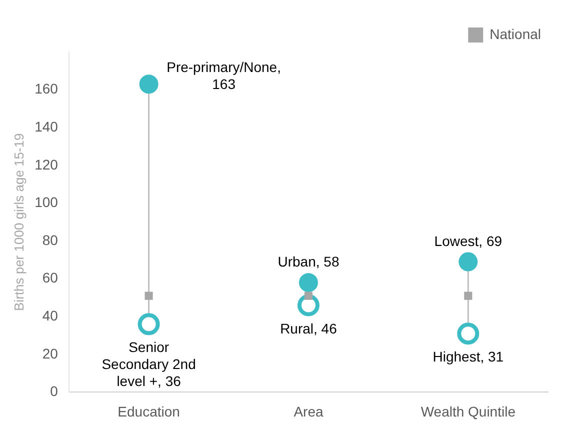 This screenshot has height=441, width=569. What do you see at coordinates (309, 411) in the screenshot?
I see `x-tick-label: Area` at bounding box center [309, 411].